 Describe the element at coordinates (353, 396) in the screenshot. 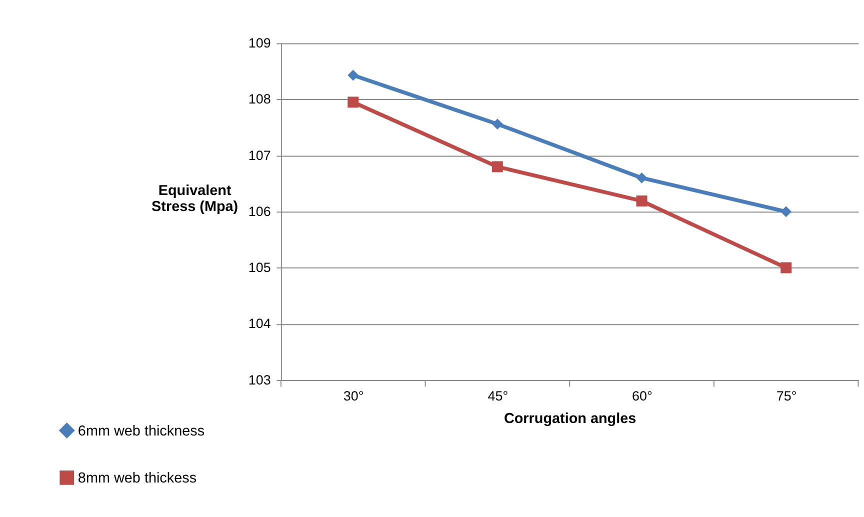

I see `x-tick-label: 30°` at that location.